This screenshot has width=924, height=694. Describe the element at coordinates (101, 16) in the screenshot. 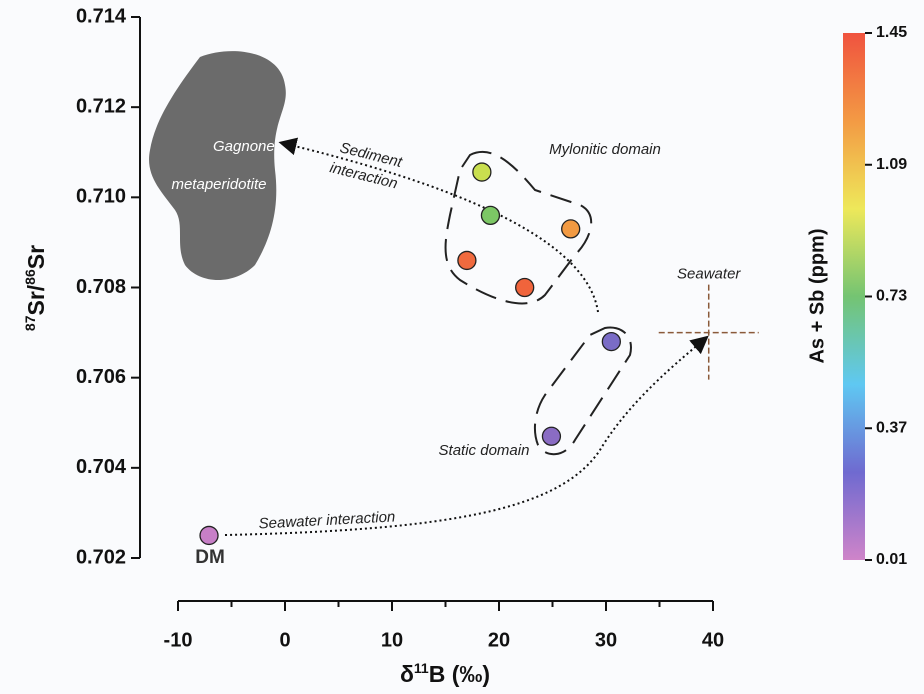

I see `y-tick-label: 0.714` at that location.